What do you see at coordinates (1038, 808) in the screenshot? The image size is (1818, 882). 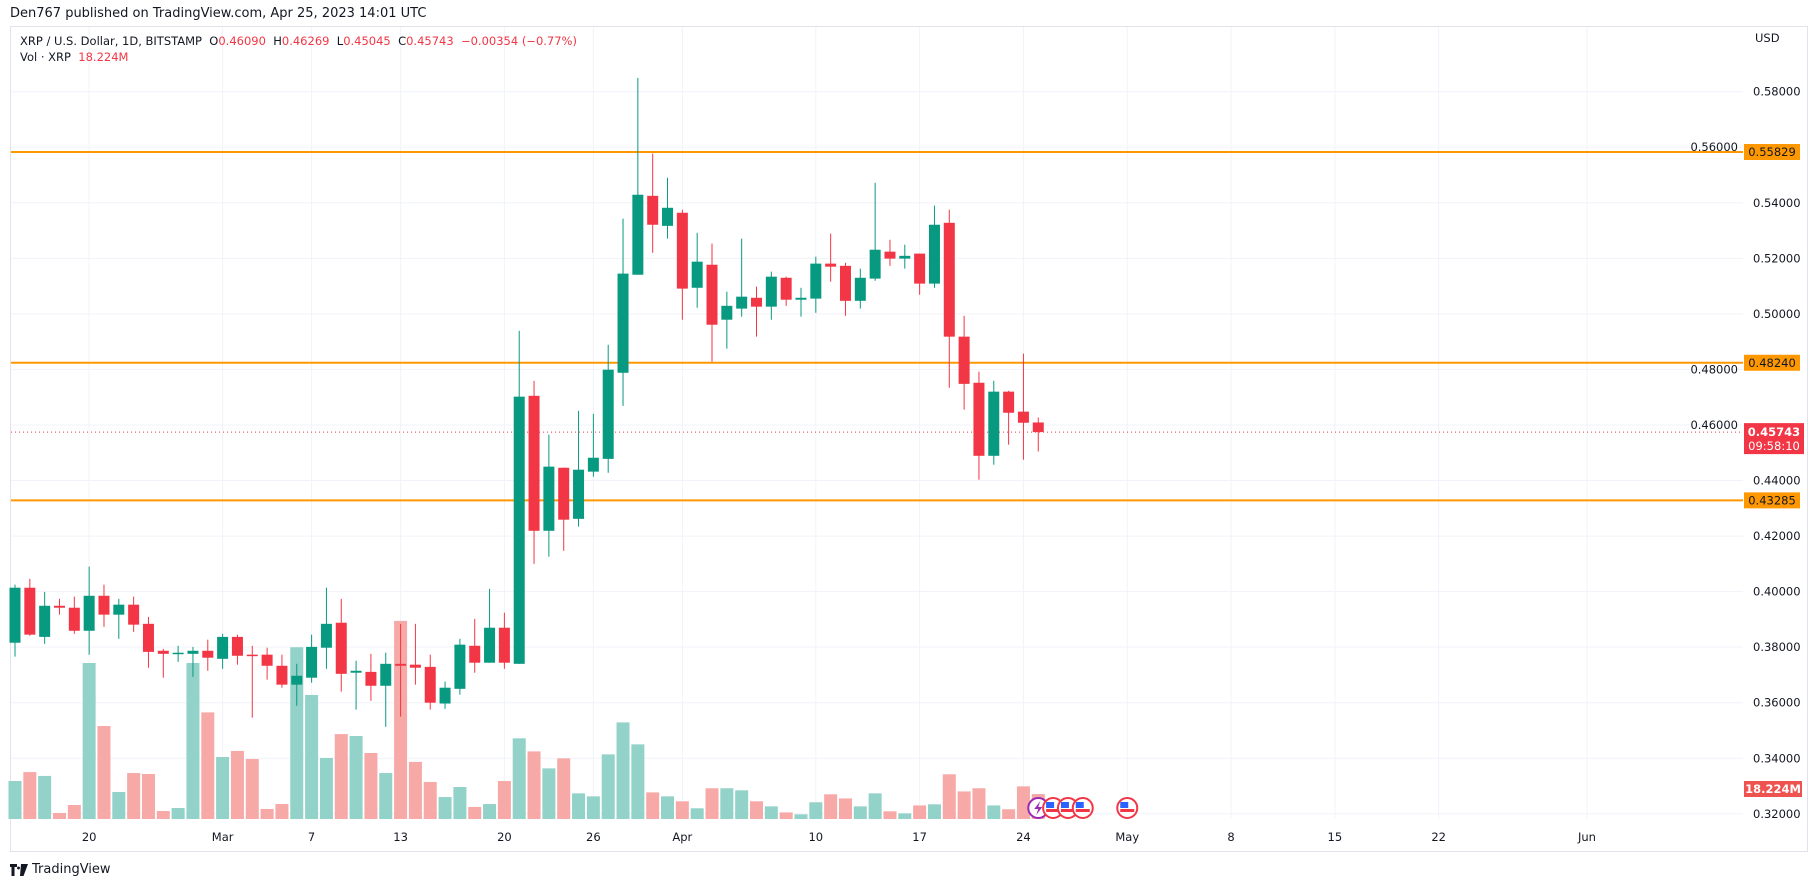 I see `lightning-glyph` at bounding box center [1038, 808].